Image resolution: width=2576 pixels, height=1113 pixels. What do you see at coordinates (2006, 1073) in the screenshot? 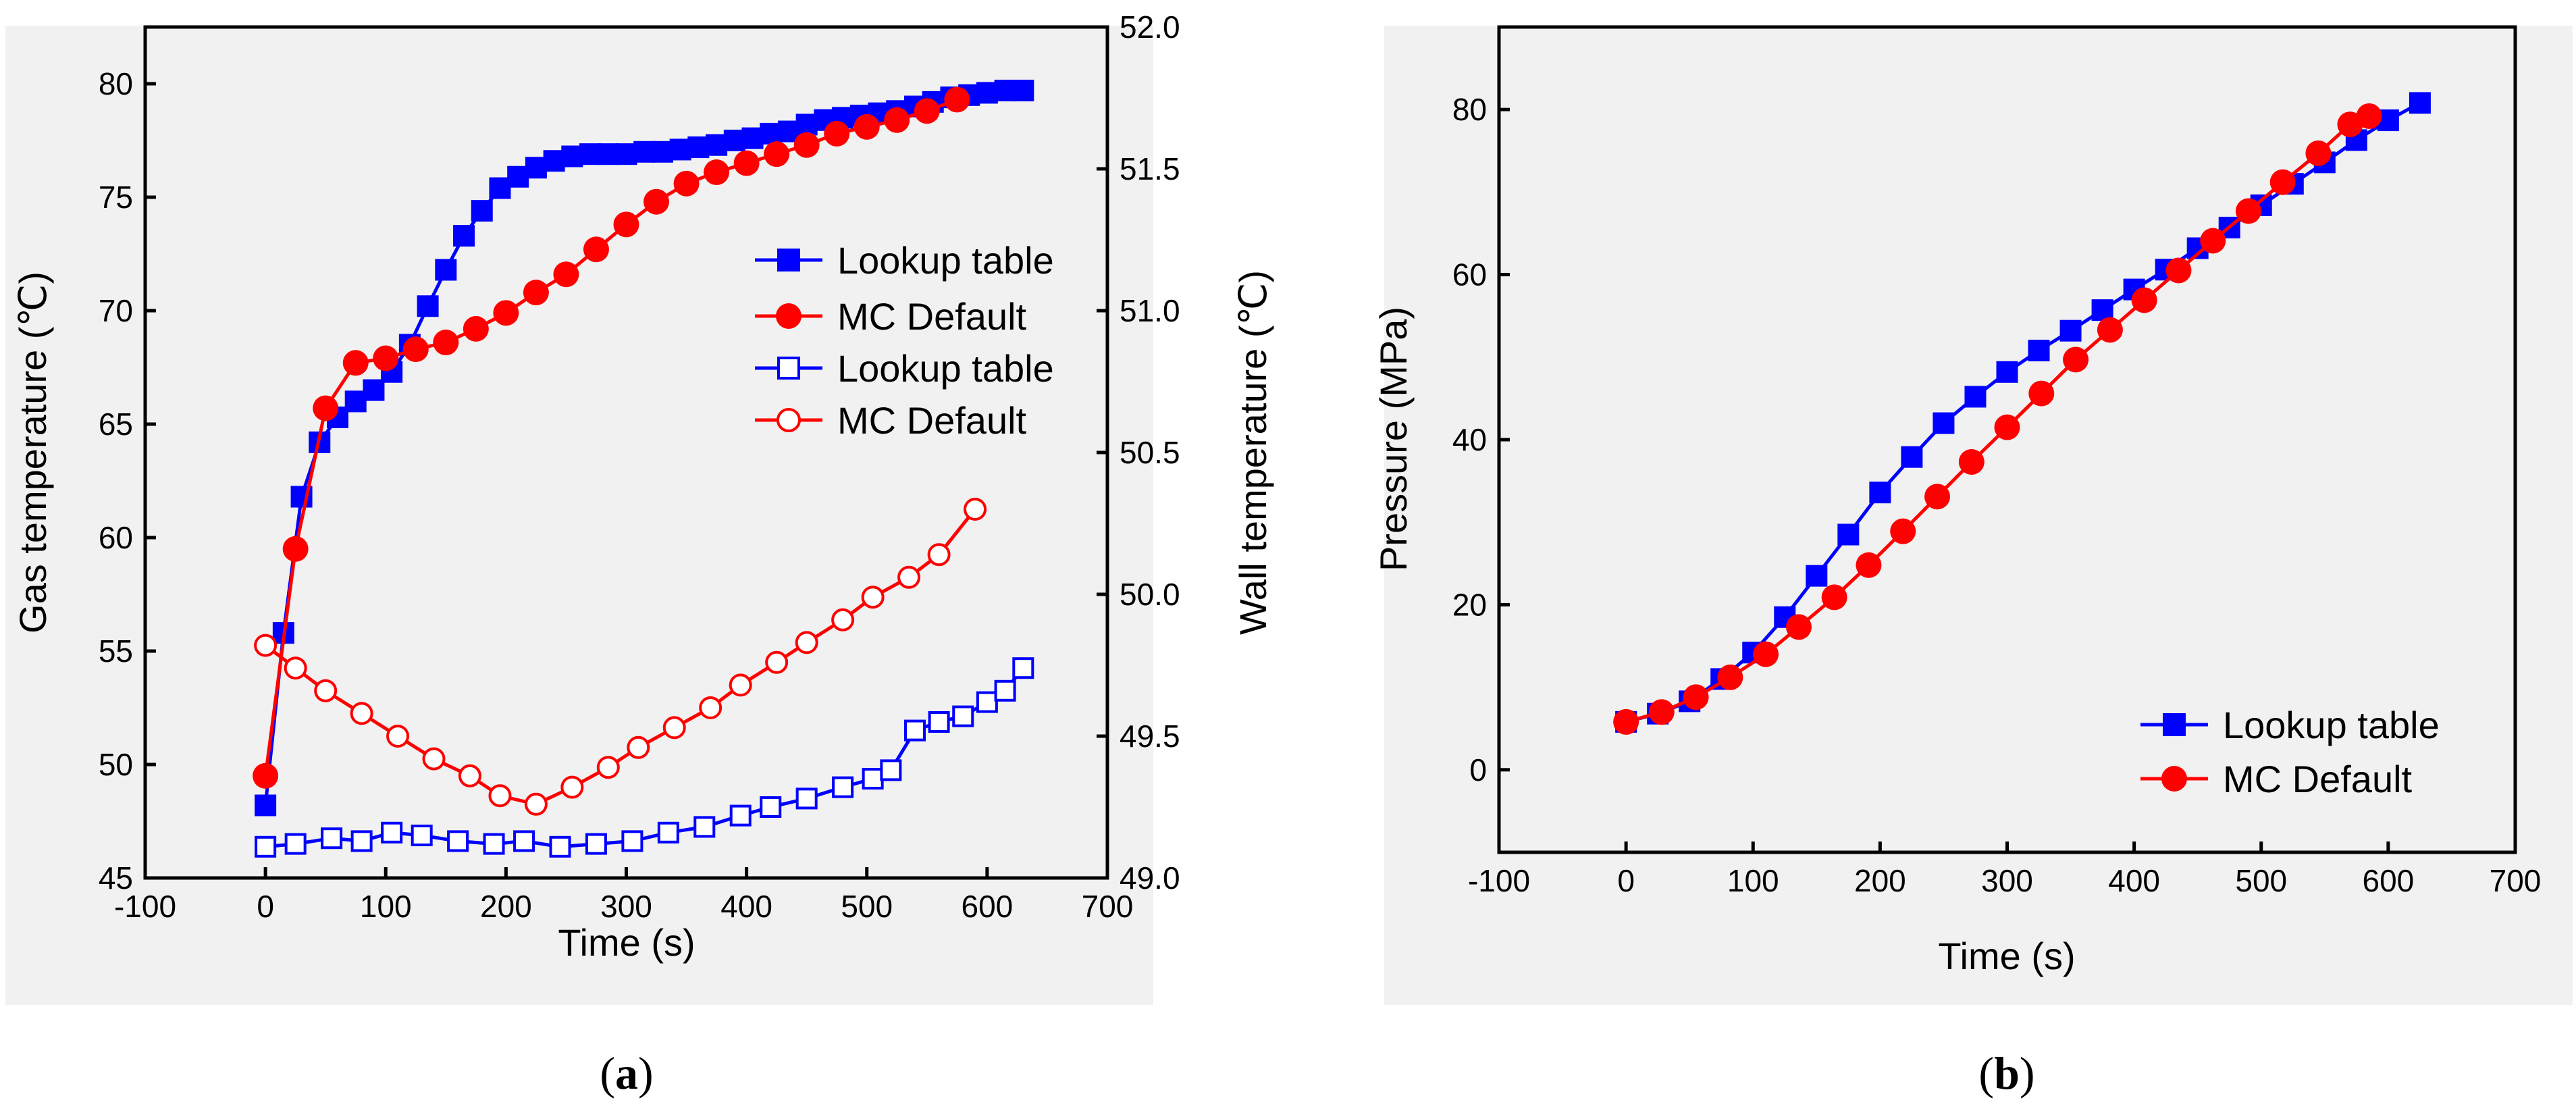
I see `caption-b: (b)` at bounding box center [2006, 1073].